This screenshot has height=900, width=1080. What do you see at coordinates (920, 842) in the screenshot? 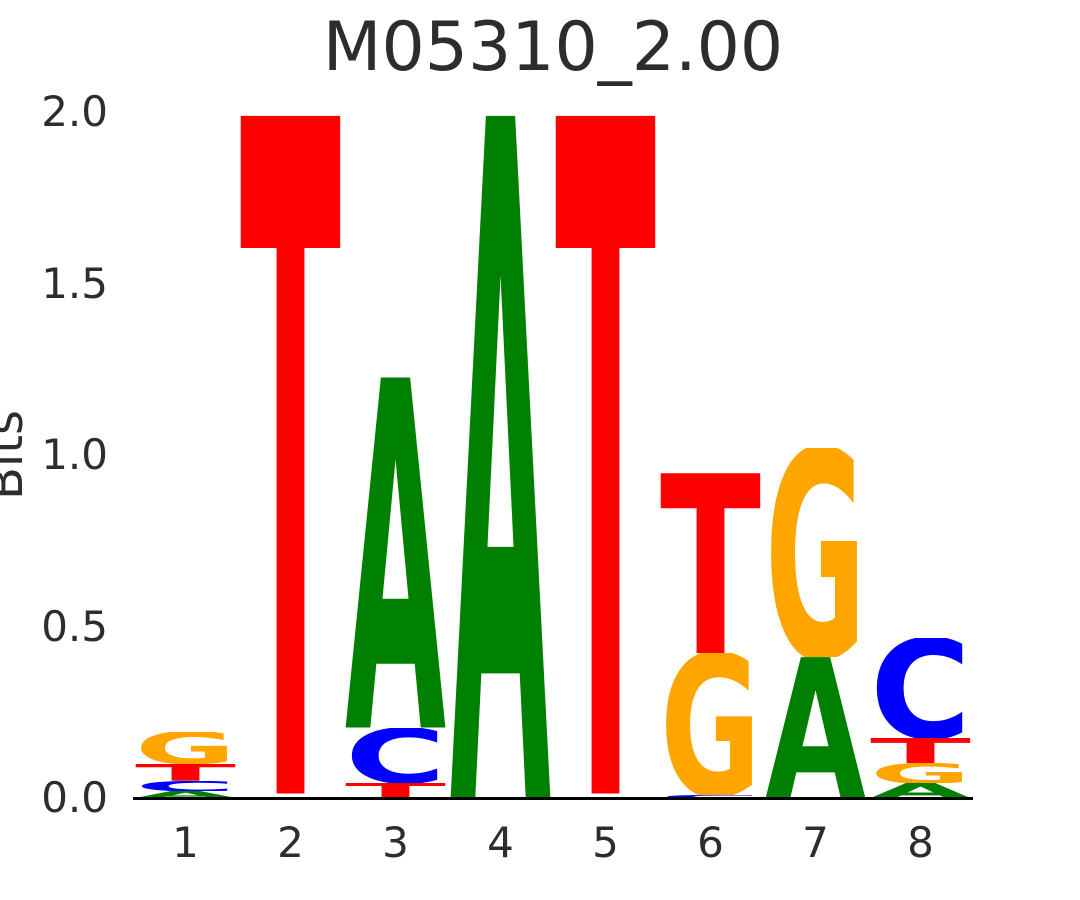
I see `x-tick-label: 8` at bounding box center [920, 842].